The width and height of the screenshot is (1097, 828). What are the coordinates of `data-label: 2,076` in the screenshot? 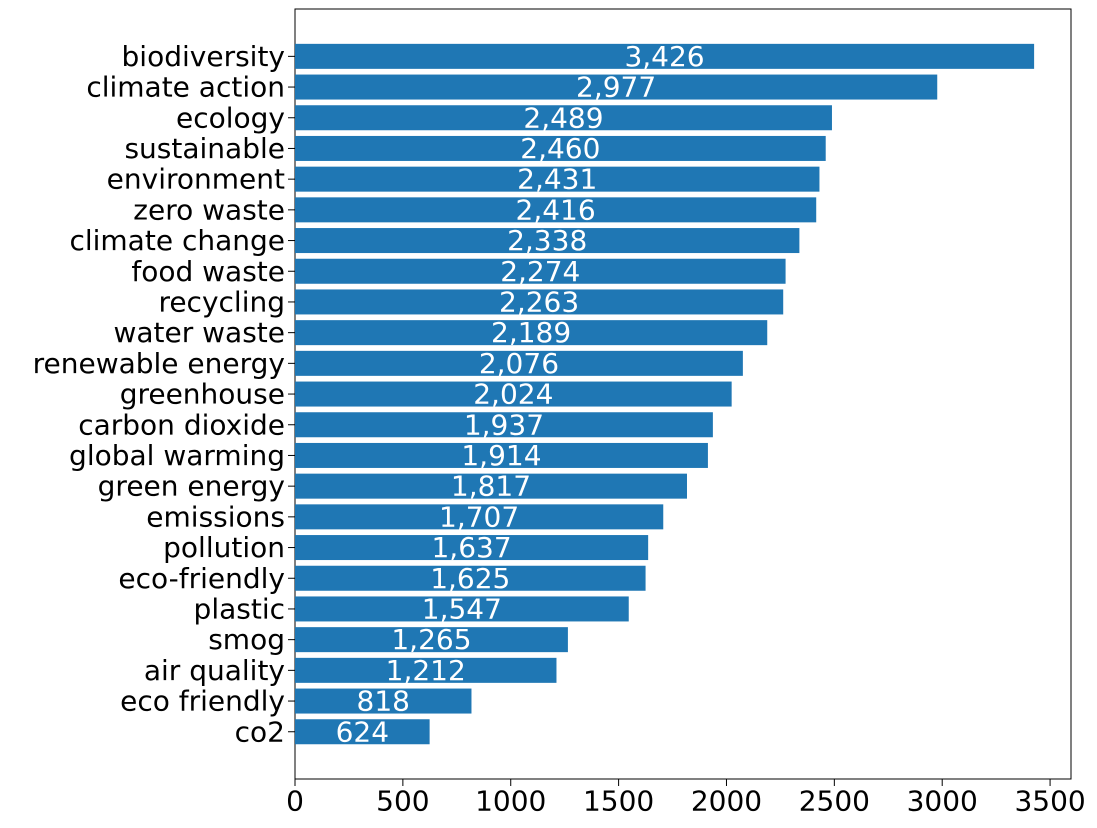 It's located at (519, 363).